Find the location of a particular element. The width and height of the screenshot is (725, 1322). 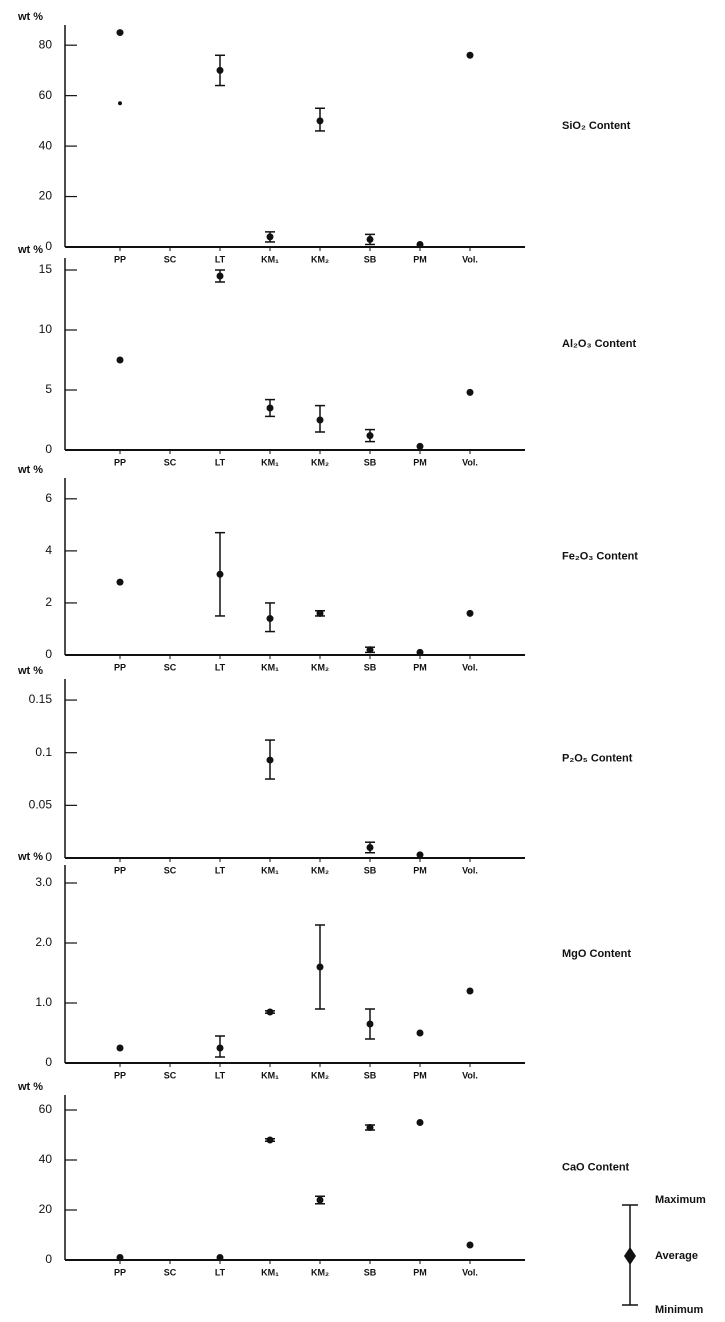

y-tick-label: 10 is located at coordinates (46, 329).